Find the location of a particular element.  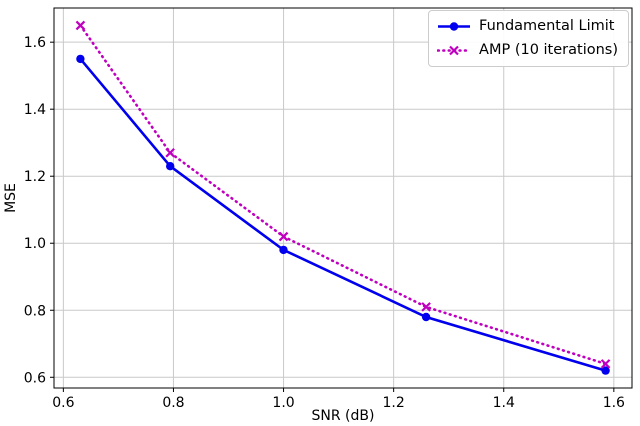

x-tick-label: 1.2 is located at coordinates (394, 403).